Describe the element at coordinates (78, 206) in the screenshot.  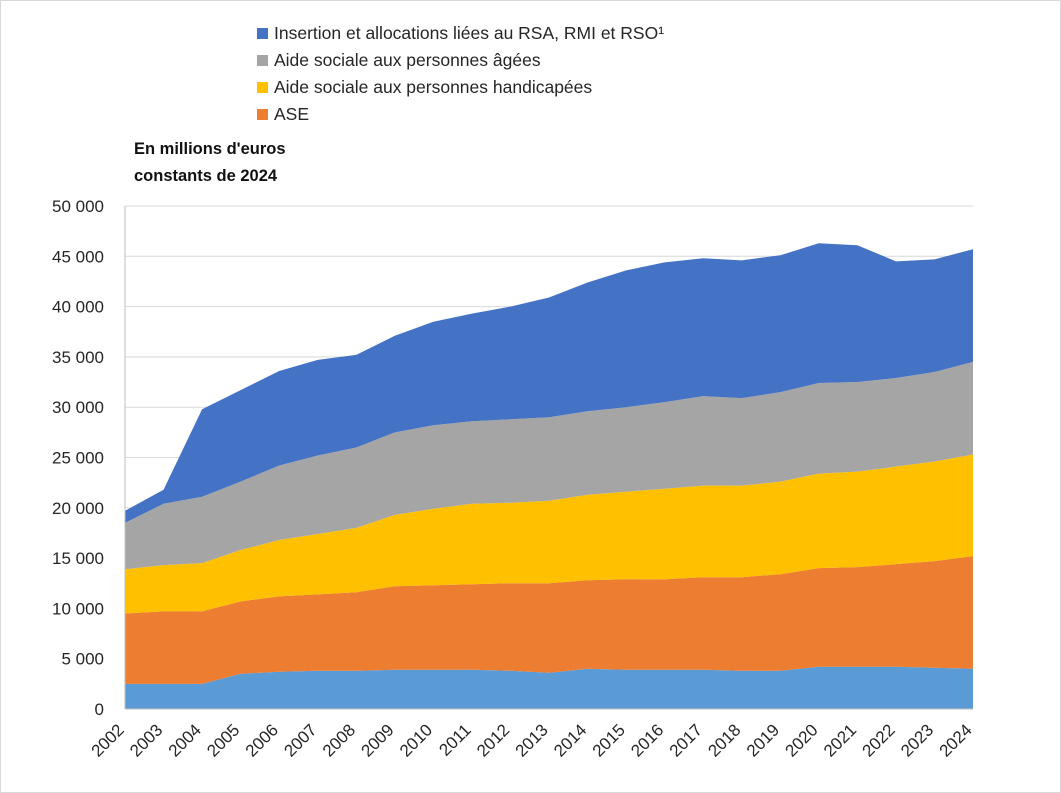
I see `y-tick-label-10: 50 000` at that location.